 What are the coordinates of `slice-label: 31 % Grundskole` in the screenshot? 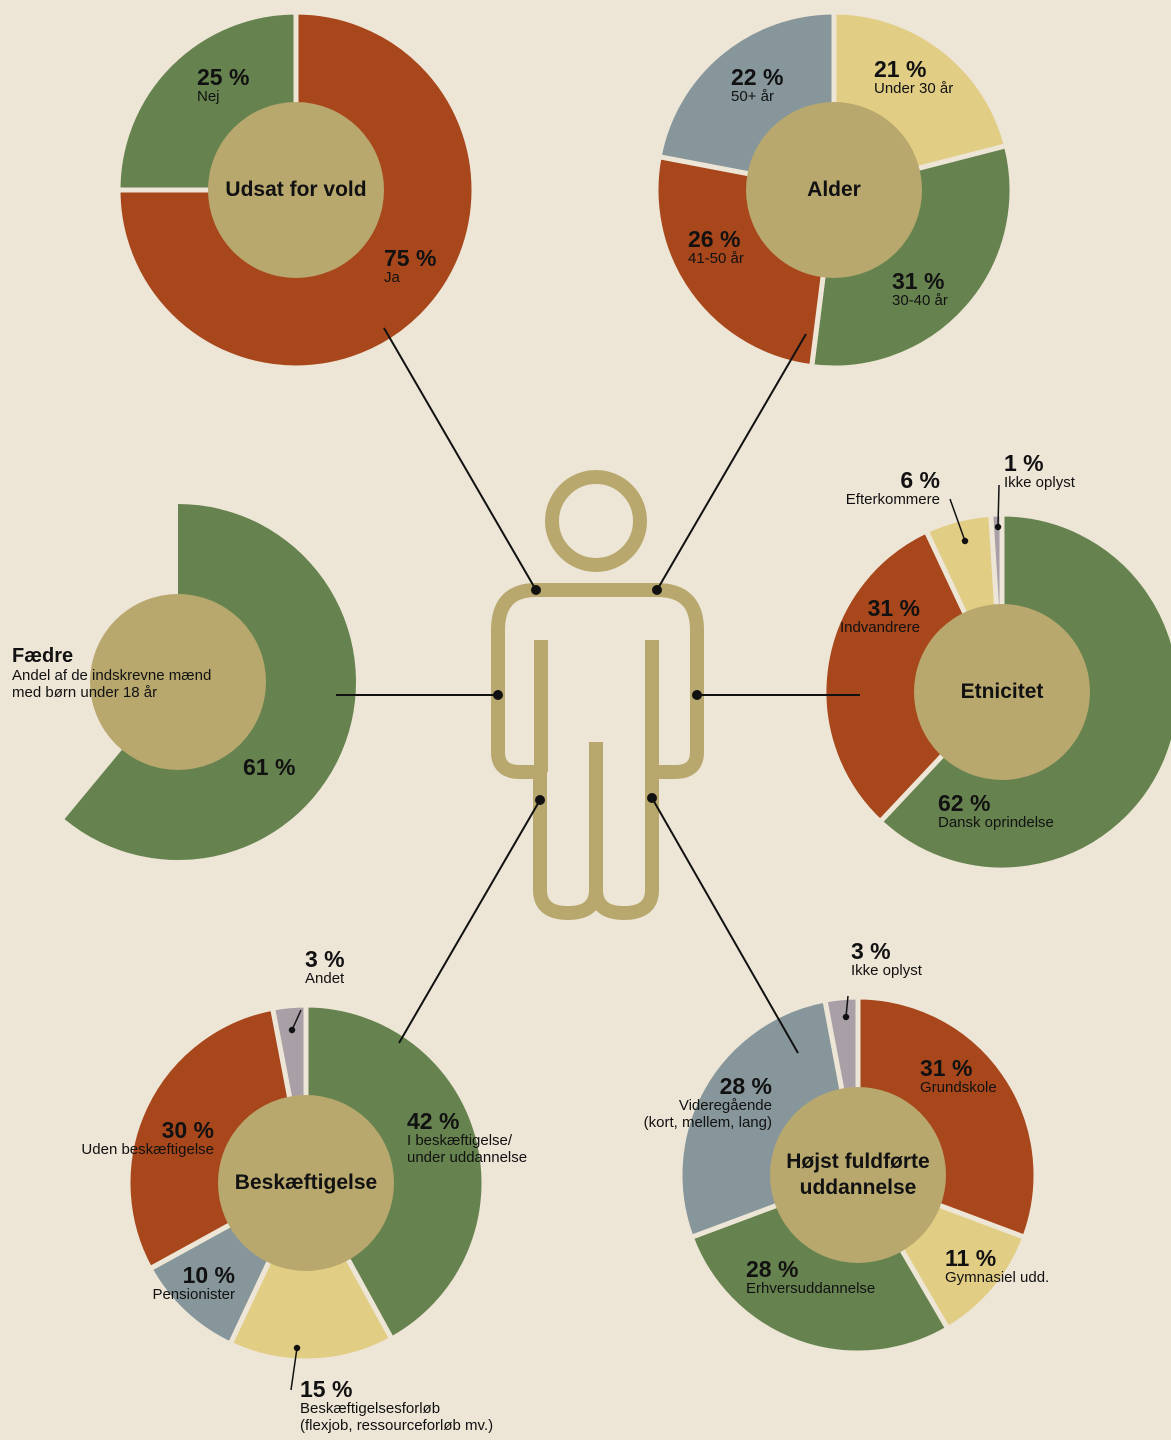 It's located at (958, 1076).